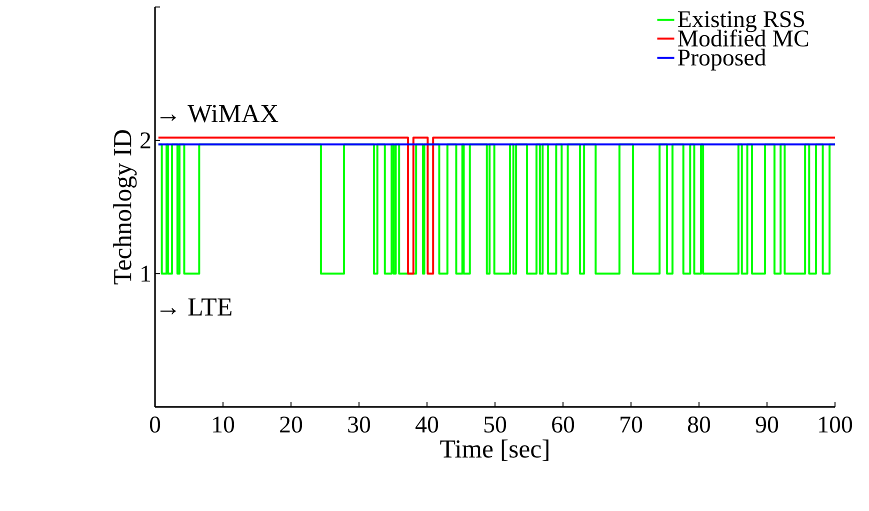 The image size is (869, 511). I want to click on y-tick-label: 2, so click(145, 140).